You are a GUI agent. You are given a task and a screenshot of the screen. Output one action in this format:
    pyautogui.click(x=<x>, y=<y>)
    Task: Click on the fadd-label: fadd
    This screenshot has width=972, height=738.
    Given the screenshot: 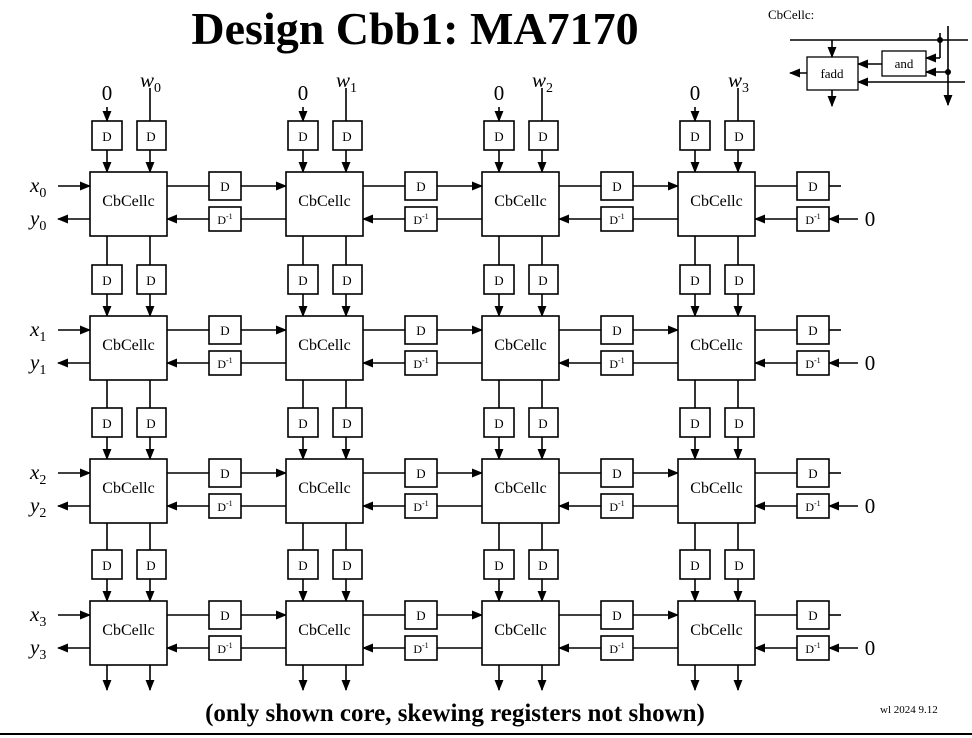 What is the action you would take?
    pyautogui.click(x=832, y=73)
    